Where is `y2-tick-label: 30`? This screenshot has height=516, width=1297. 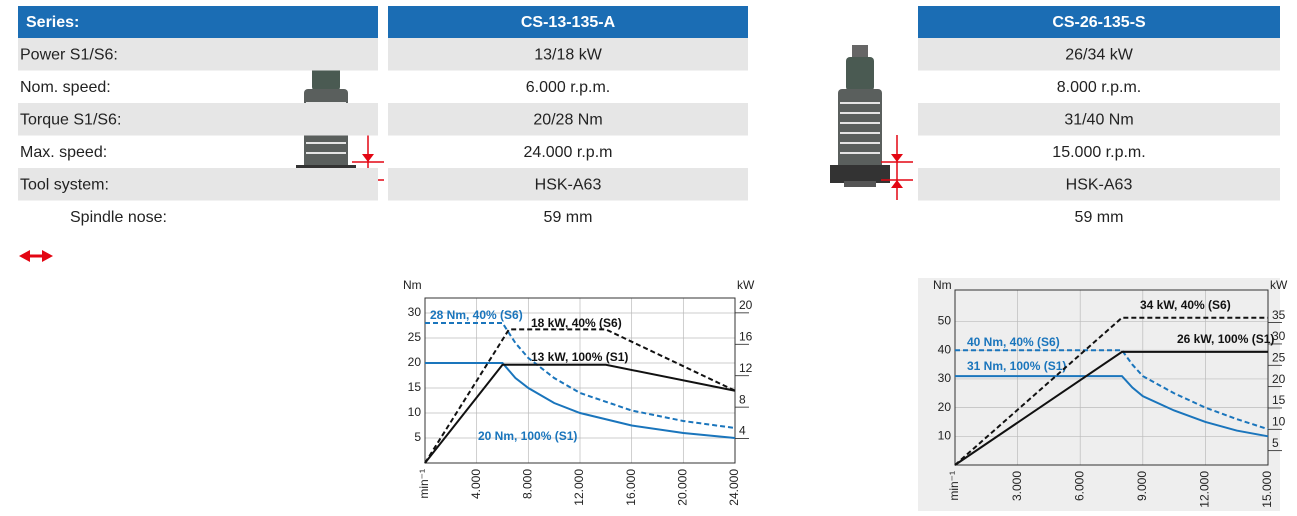 y2-tick-label: 30 is located at coordinates (1279, 336).